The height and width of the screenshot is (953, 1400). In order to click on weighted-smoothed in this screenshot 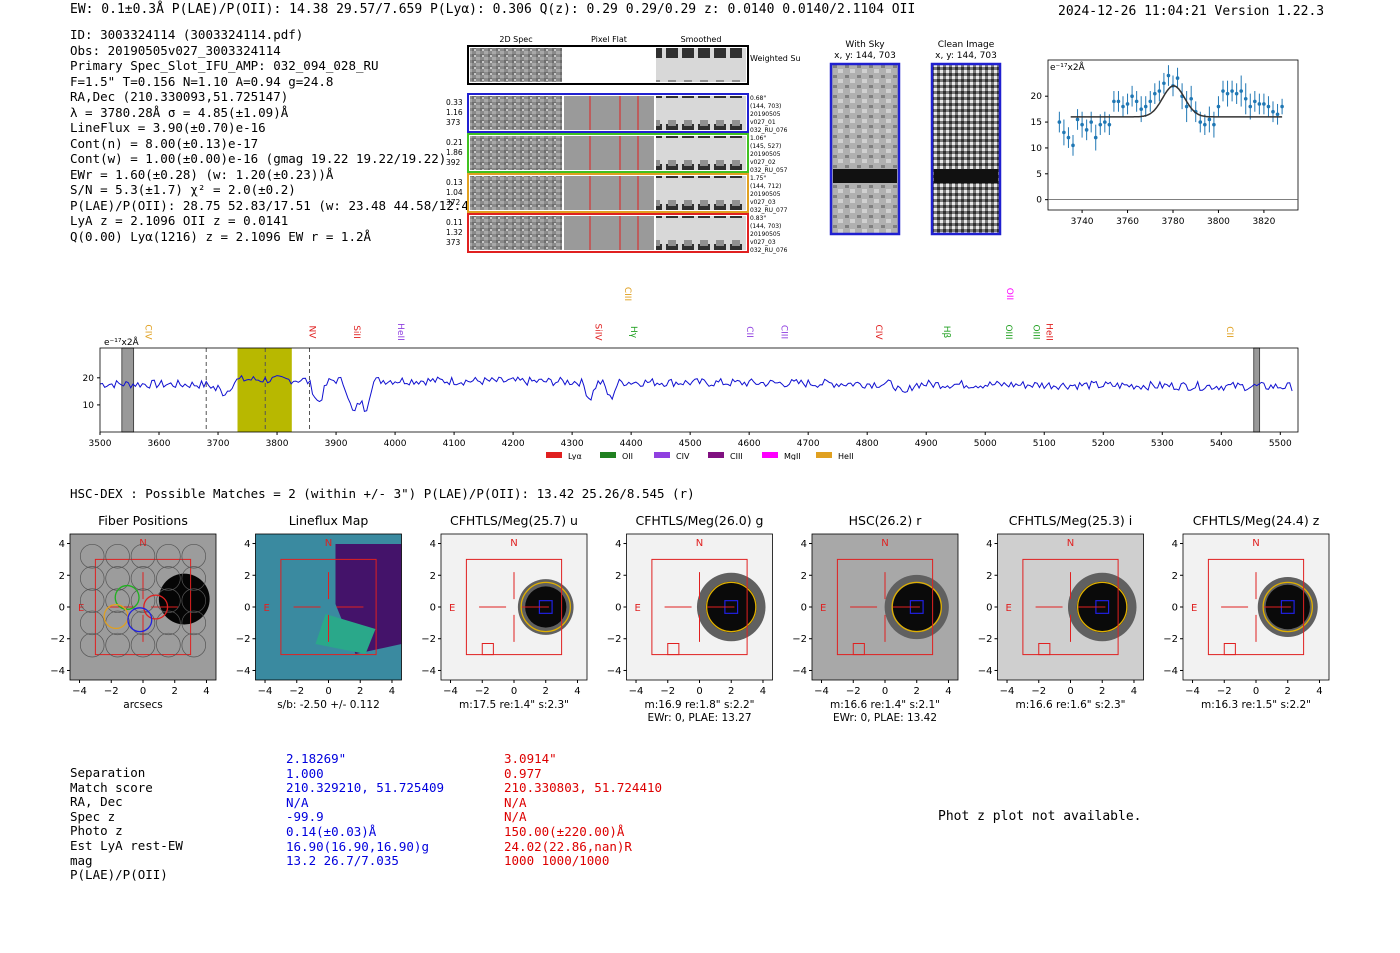, I will do `click(701, 65)`.